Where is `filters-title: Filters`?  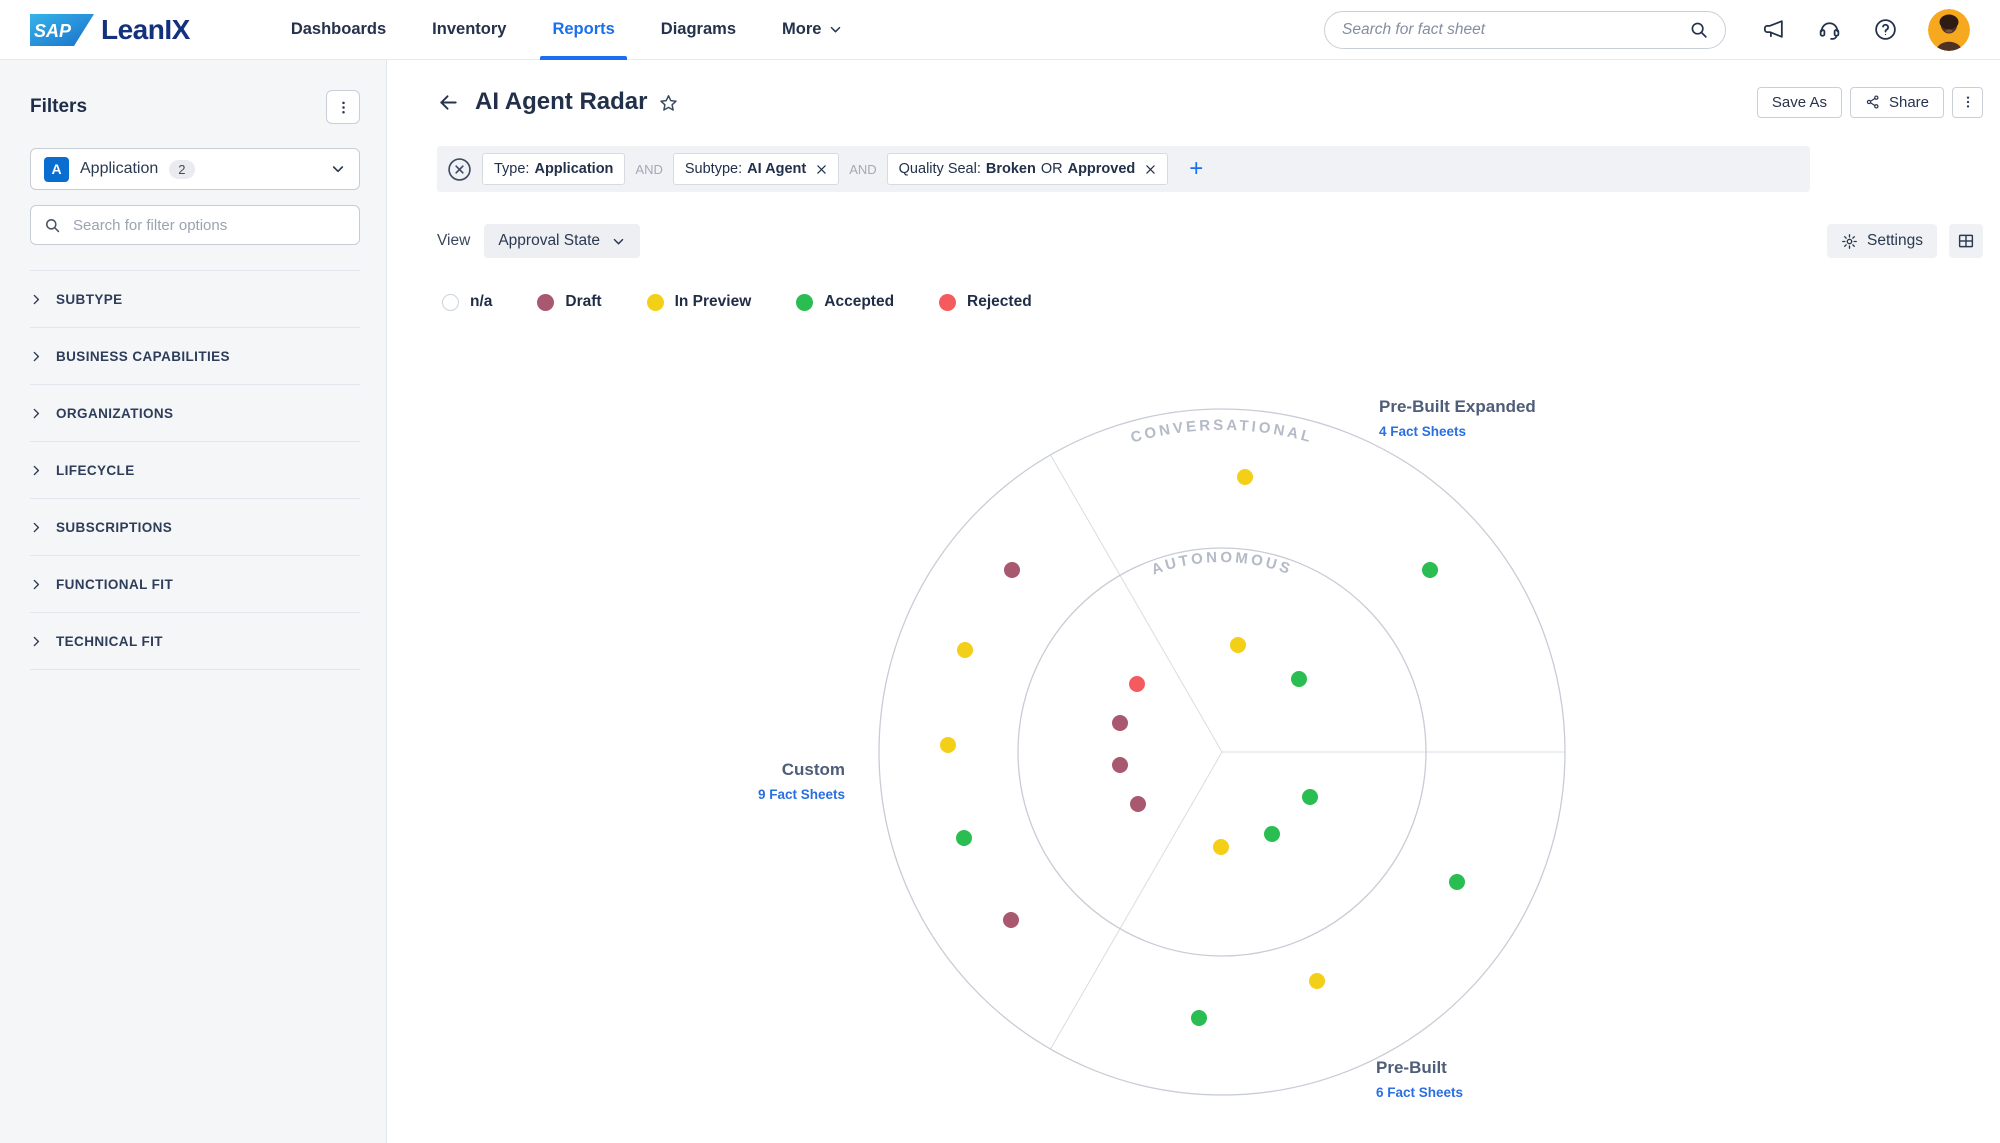
filters-title: Filters is located at coordinates (59, 106).